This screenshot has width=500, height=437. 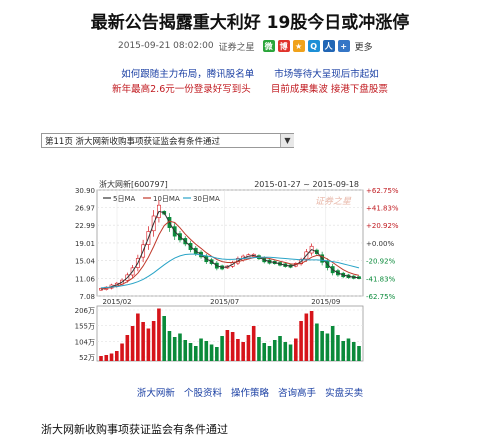 I want to click on promo-link: 新年最高2.6元一份登录好写到头, so click(x=181, y=89).